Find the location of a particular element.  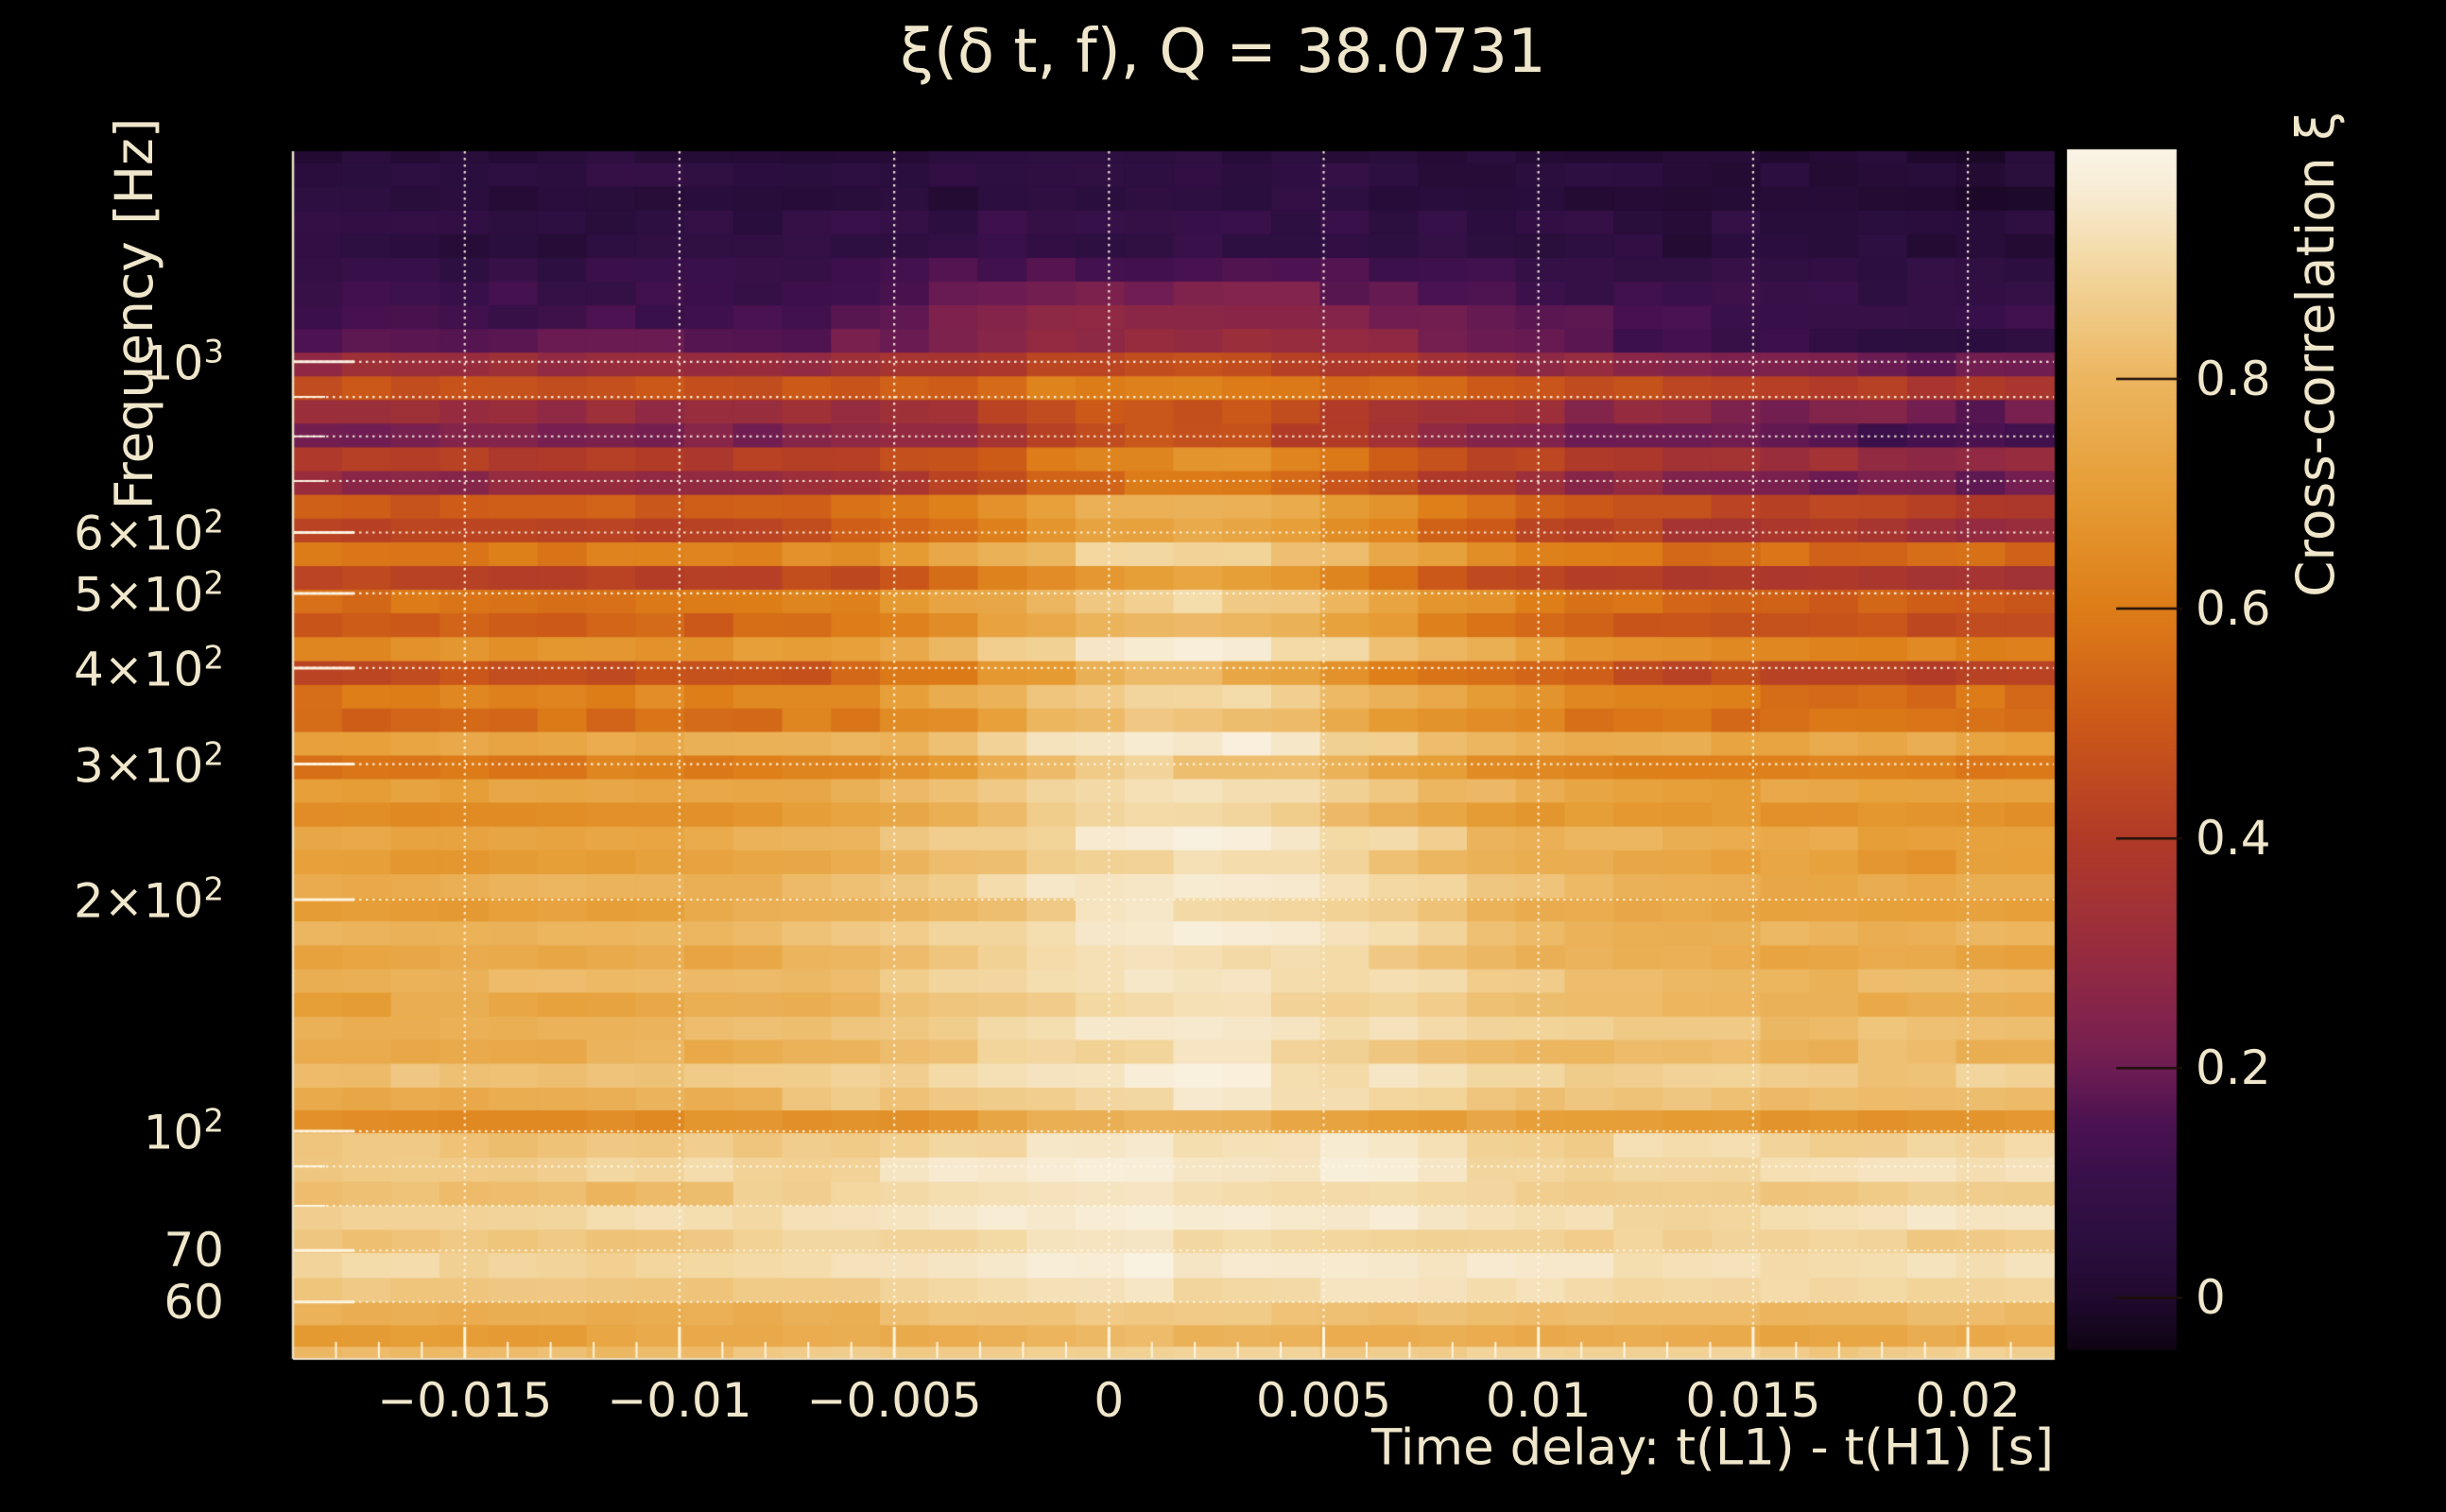

x-tick-label: −0.005 is located at coordinates (894, 1400).